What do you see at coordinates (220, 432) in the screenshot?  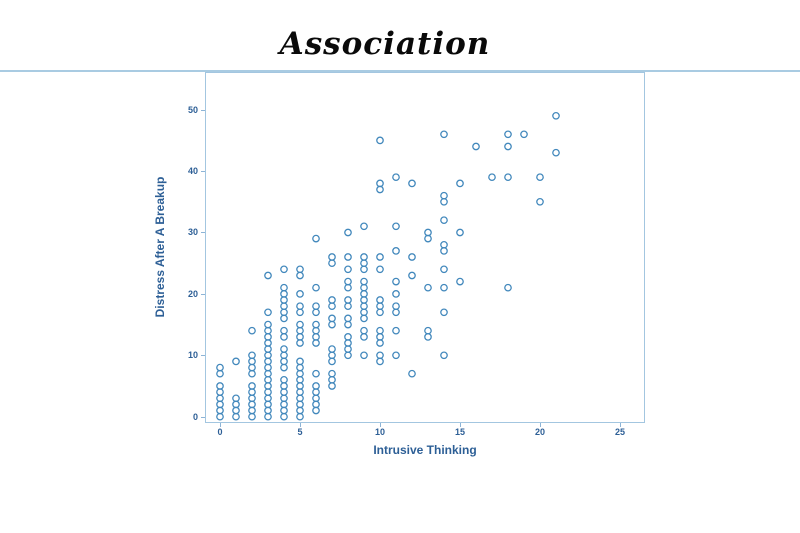 I see `x-tick-label: 0` at bounding box center [220, 432].